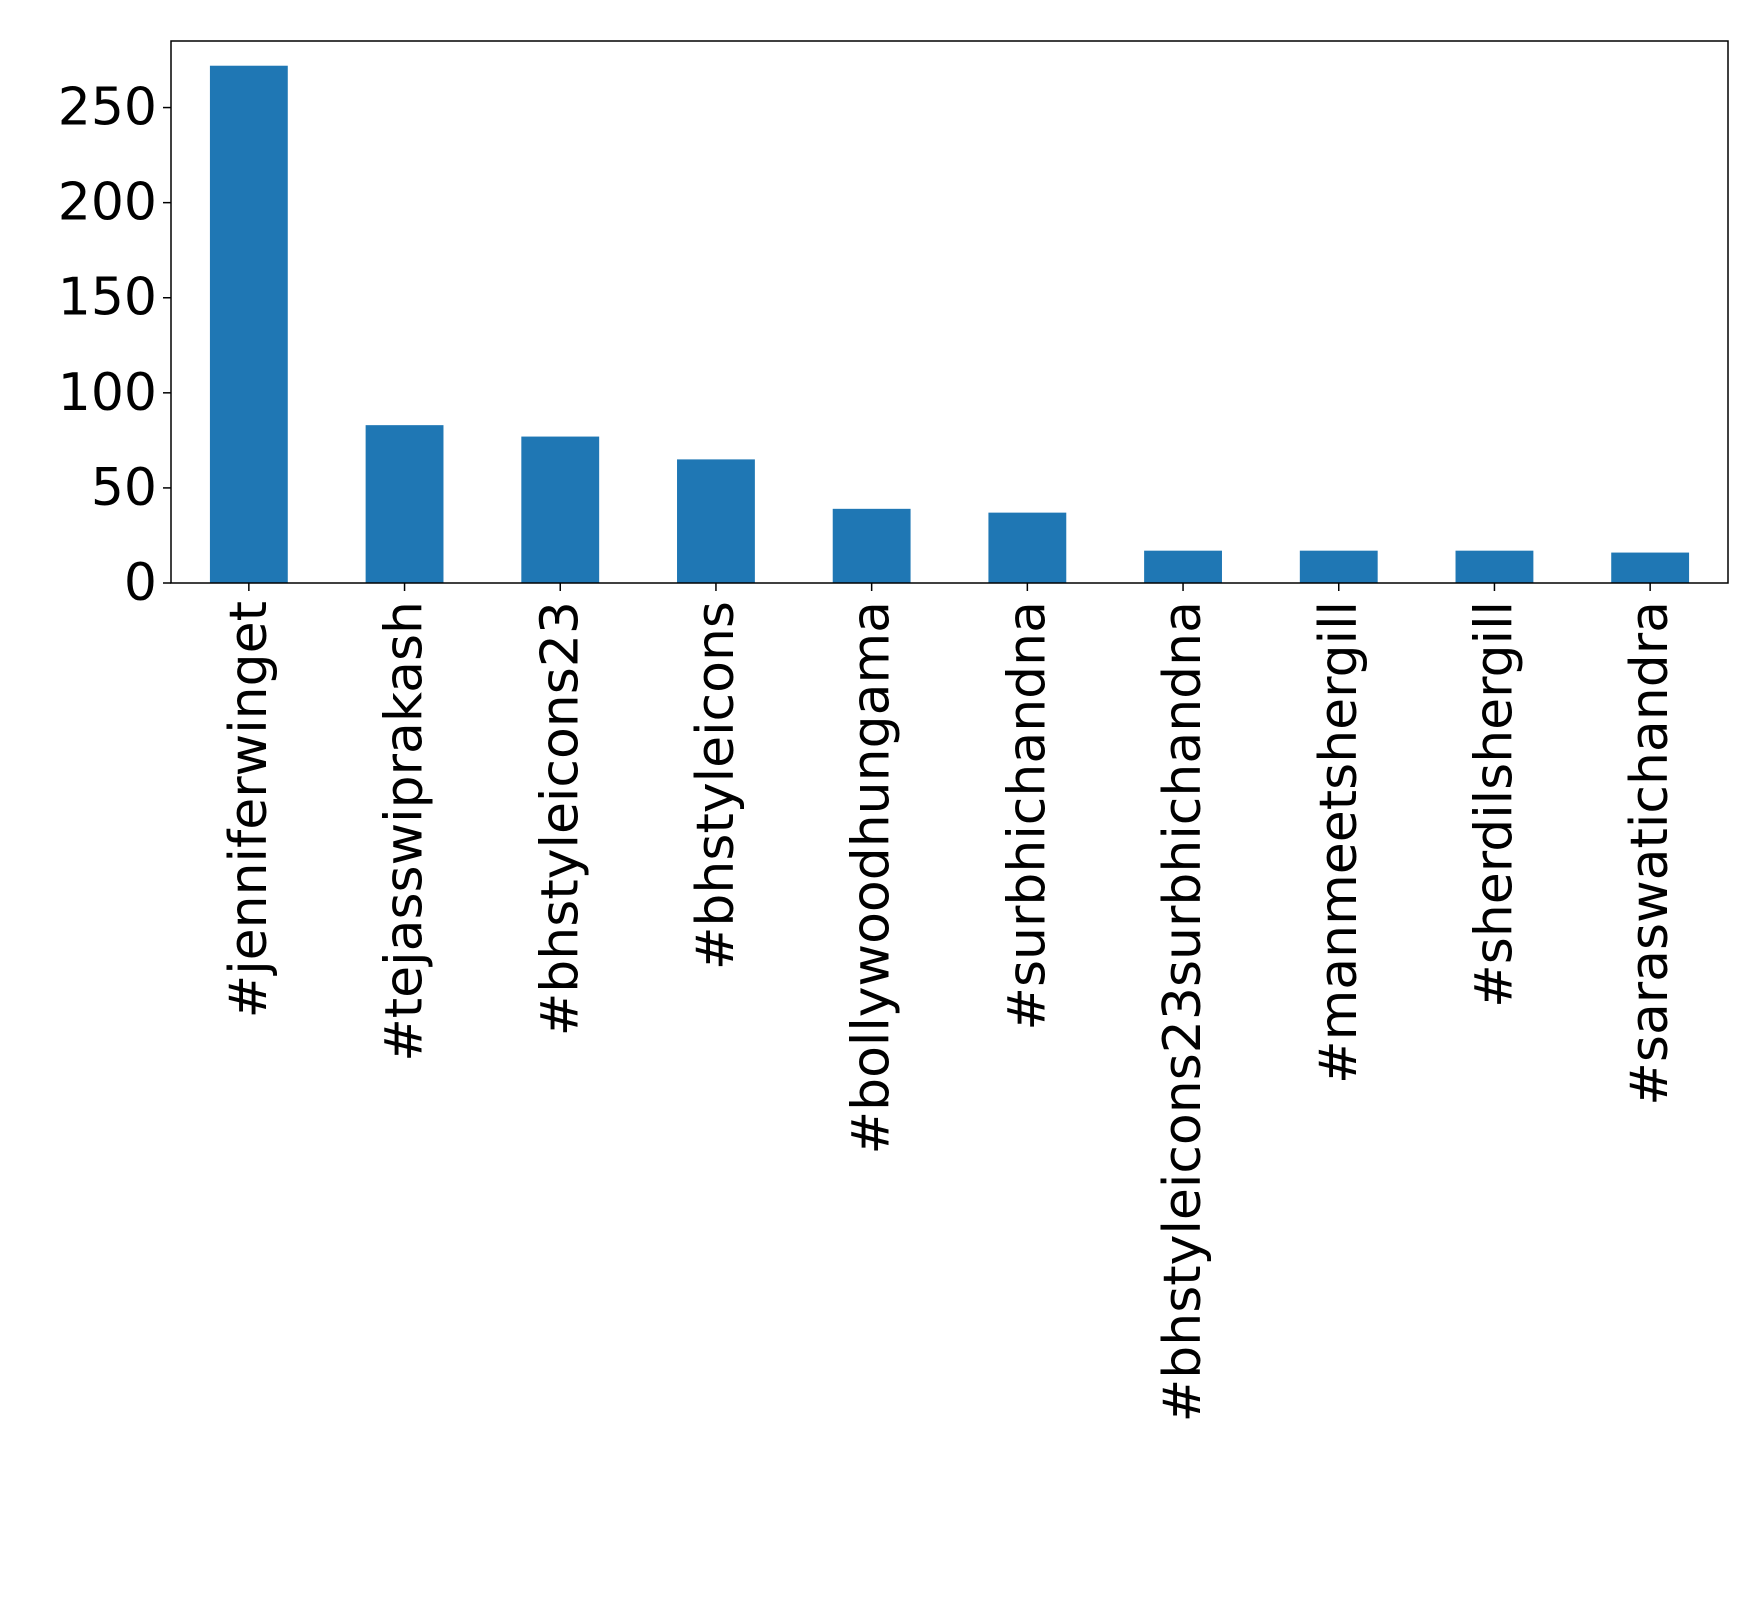 This screenshot has height=1615, width=1758. What do you see at coordinates (107, 108) in the screenshot?
I see `y-tick-label-5: 250` at bounding box center [107, 108].